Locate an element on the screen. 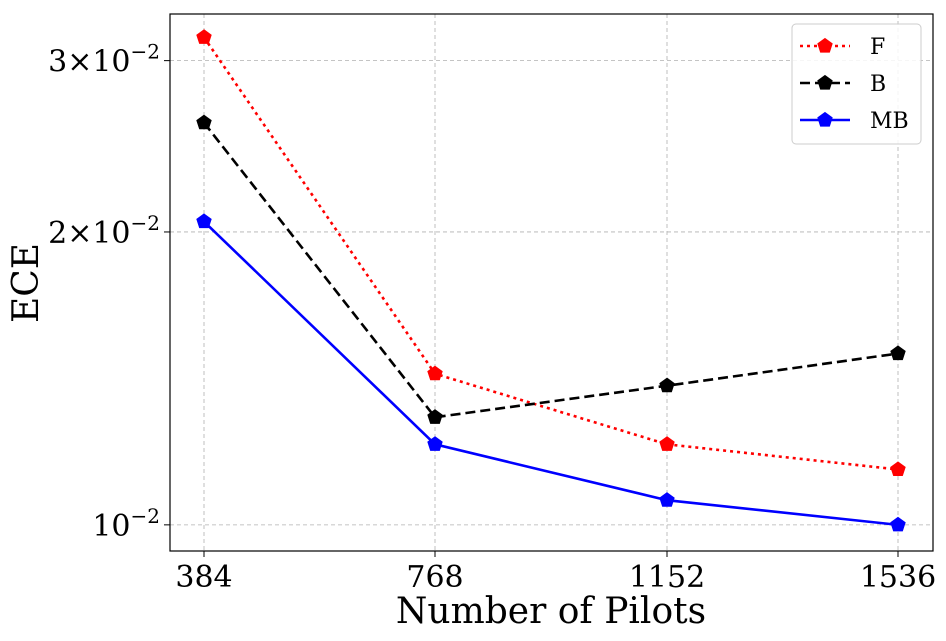 Image resolution: width=946 pixels, height=641 pixels. x-tick-label: 768 is located at coordinates (434, 577).